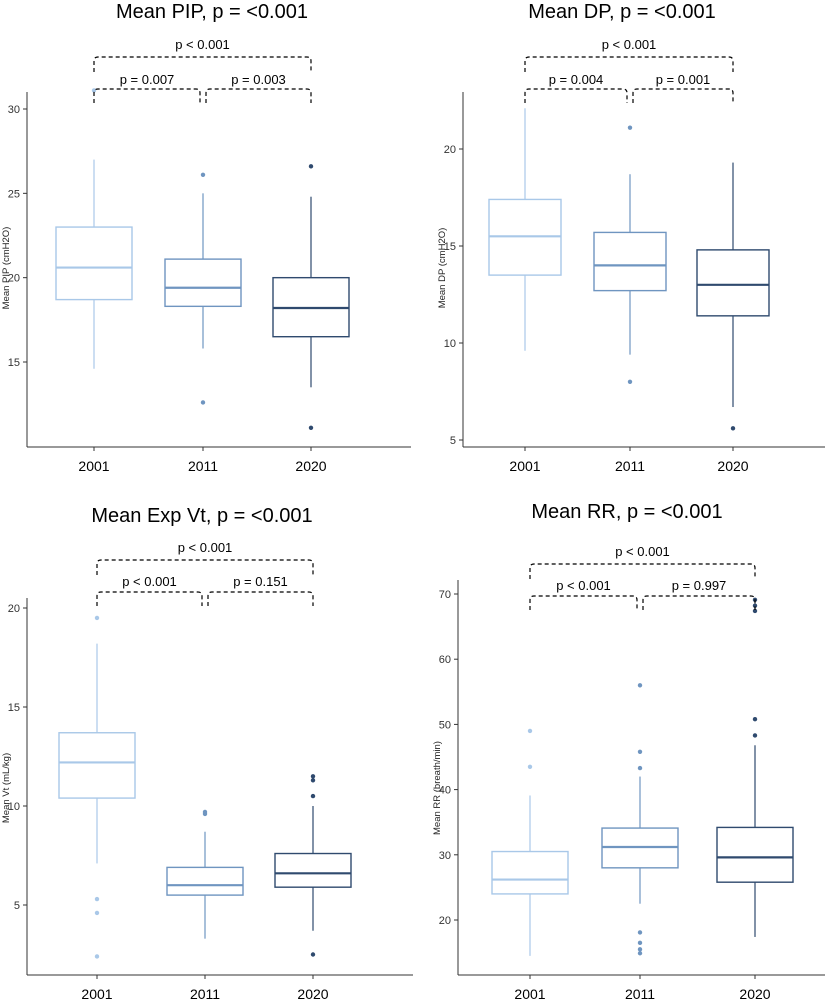 Image resolution: width=825 pixels, height=1000 pixels. What do you see at coordinates (683, 79) in the screenshot?
I see `significance-label: p = 0.001` at bounding box center [683, 79].